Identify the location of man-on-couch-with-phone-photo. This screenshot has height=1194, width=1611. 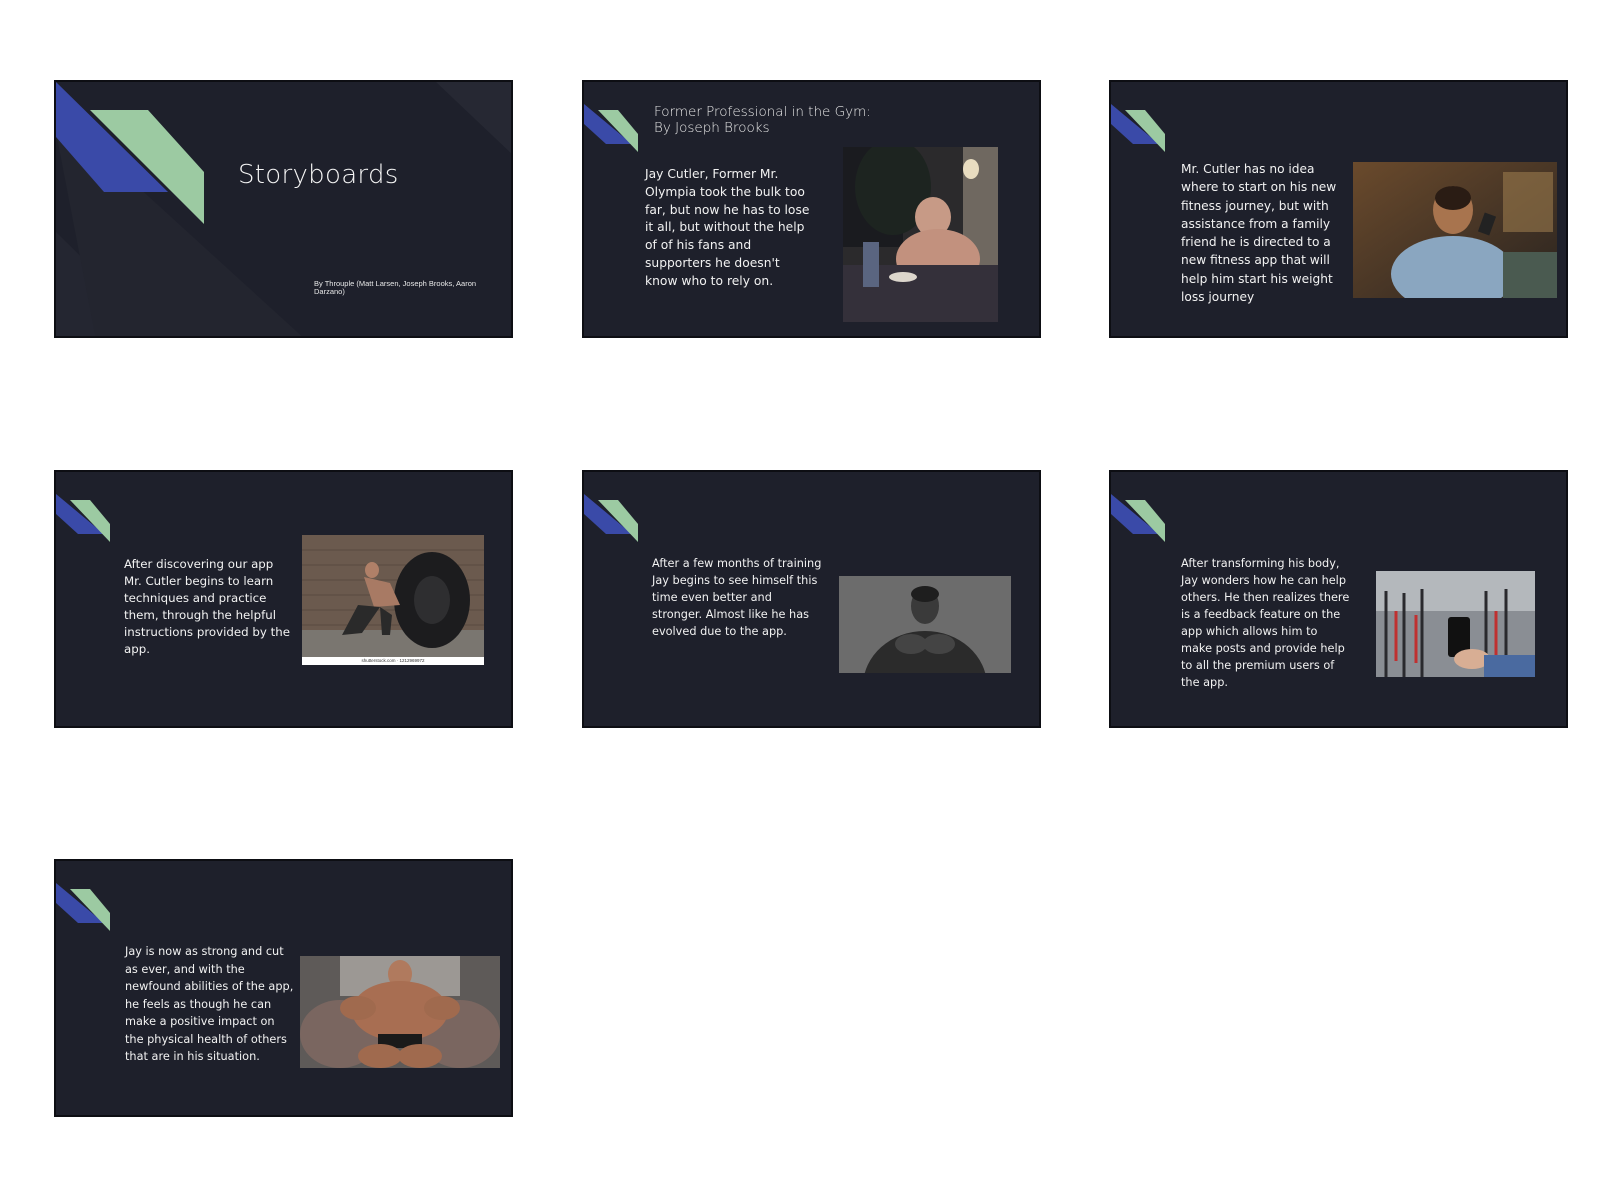
(1455, 230).